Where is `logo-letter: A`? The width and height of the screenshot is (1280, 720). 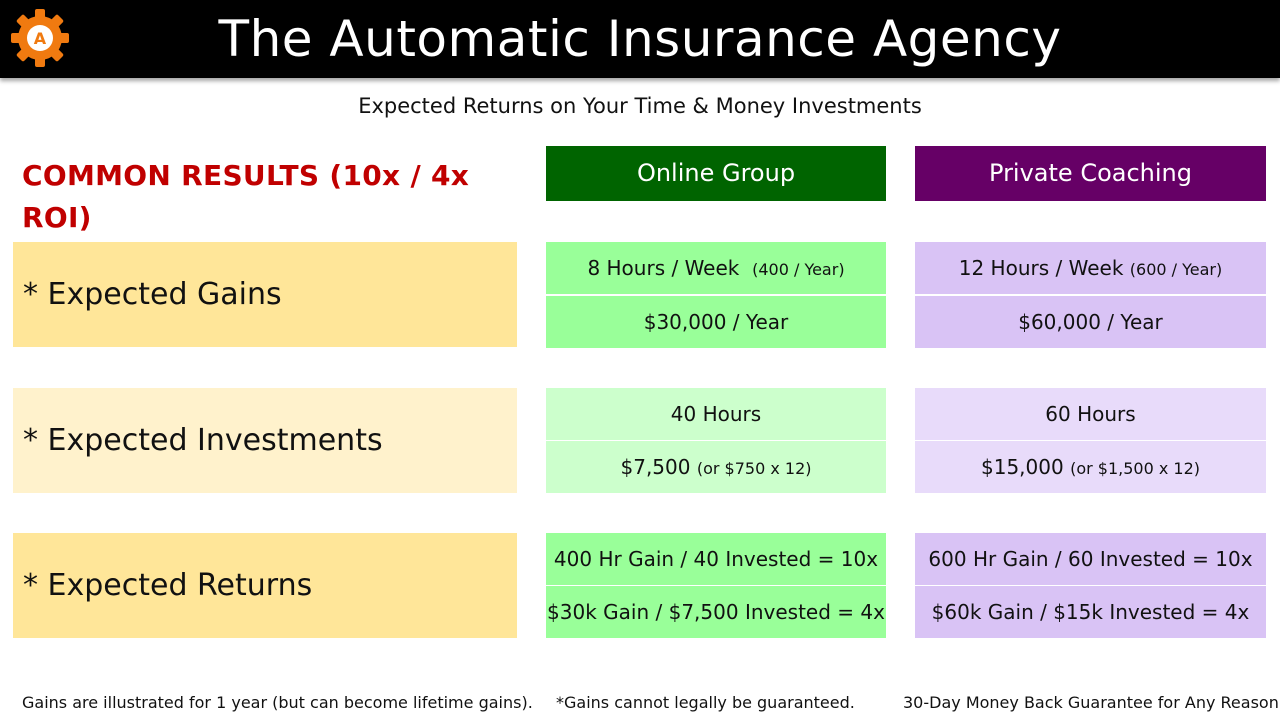
logo-letter: A is located at coordinates (40, 38).